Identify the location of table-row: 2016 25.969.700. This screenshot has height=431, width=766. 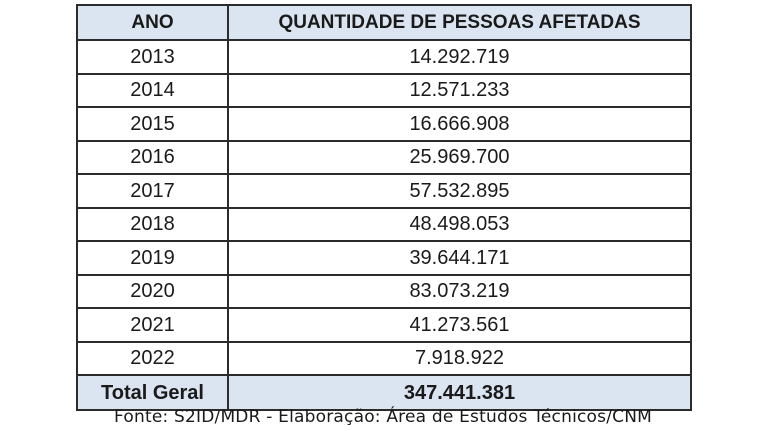
(384, 157).